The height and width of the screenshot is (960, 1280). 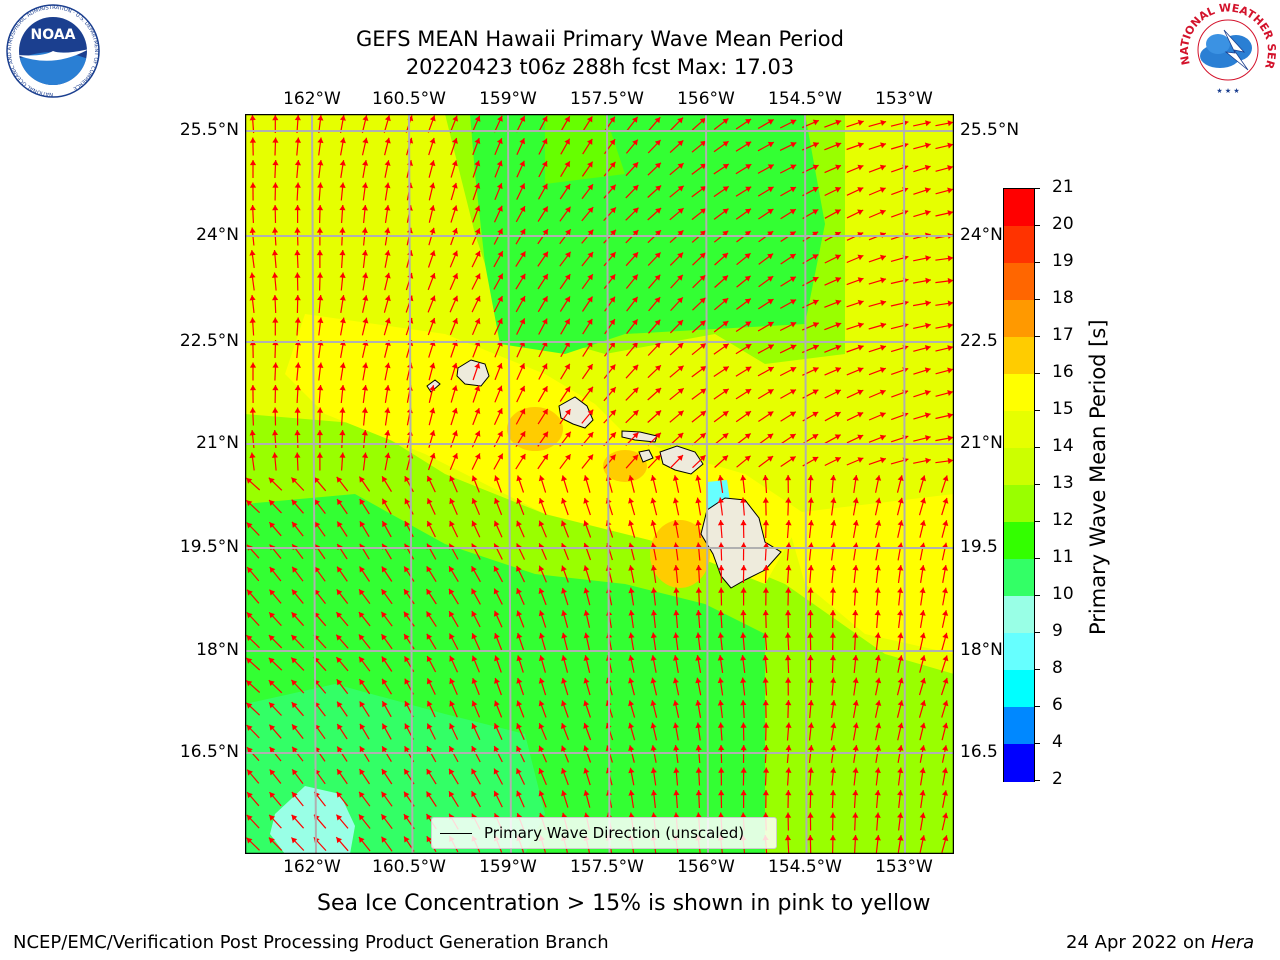 What do you see at coordinates (508, 99) in the screenshot?
I see `lon-tick-label: 159°W` at bounding box center [508, 99].